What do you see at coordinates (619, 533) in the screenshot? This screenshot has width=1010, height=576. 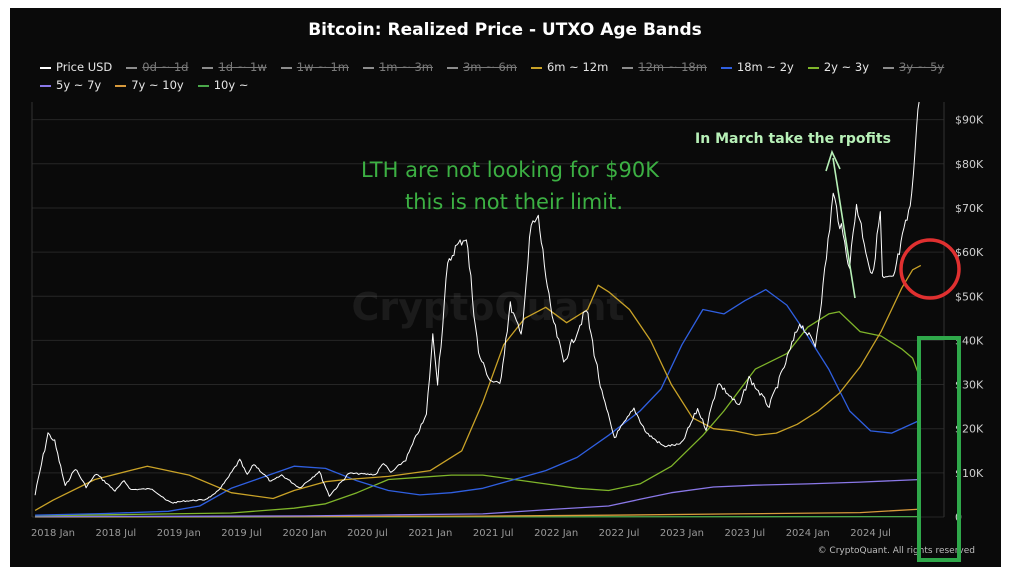 I see `x-tick-label: 2022 Jul` at bounding box center [619, 533].